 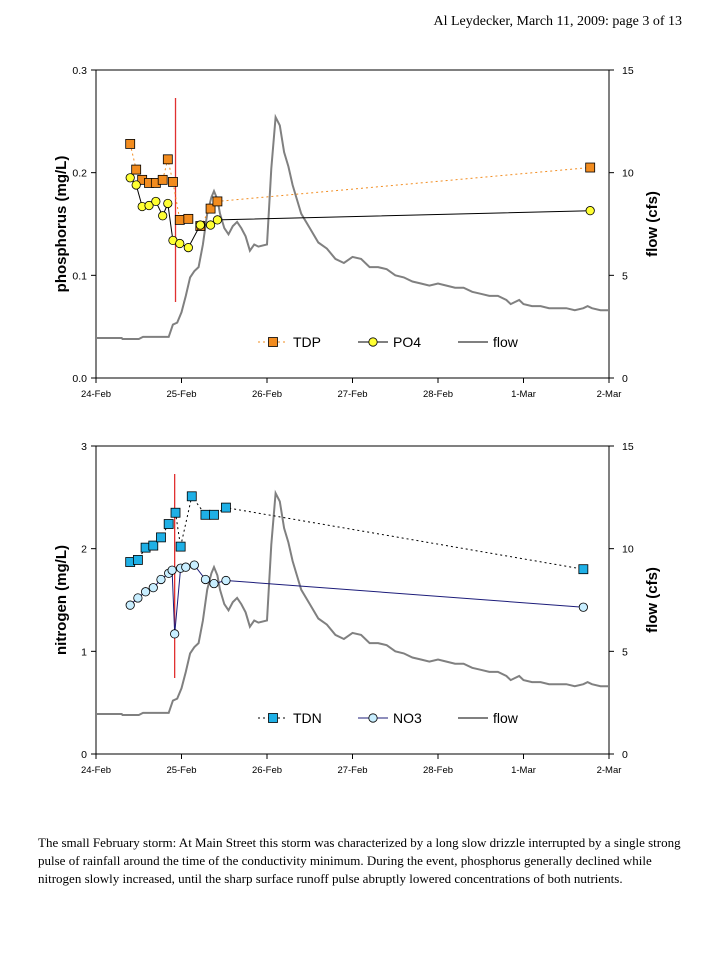 I want to click on y-tick-label: 0, so click(x=84, y=755).